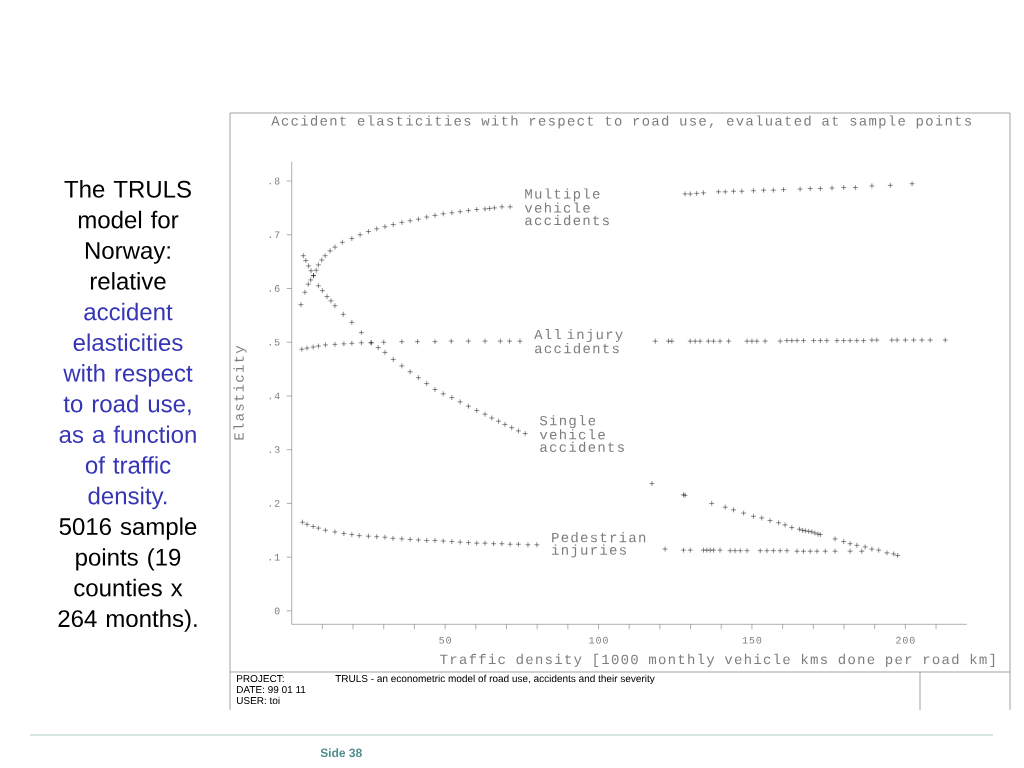 Image resolution: width=1024 pixels, height=768 pixels. What do you see at coordinates (274, 235) in the screenshot?
I see `y-tick-label: .7` at bounding box center [274, 235].